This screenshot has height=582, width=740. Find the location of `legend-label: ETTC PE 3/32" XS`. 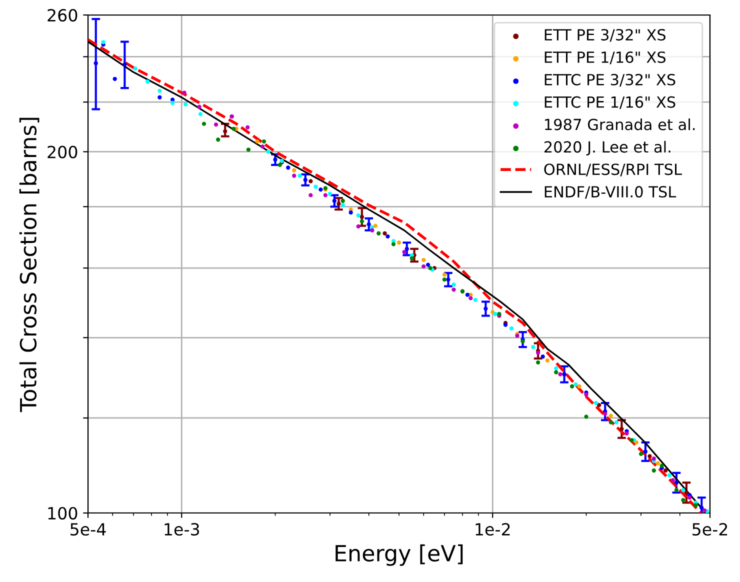

legend-label: ETTC PE 3/32" XS is located at coordinates (610, 80).